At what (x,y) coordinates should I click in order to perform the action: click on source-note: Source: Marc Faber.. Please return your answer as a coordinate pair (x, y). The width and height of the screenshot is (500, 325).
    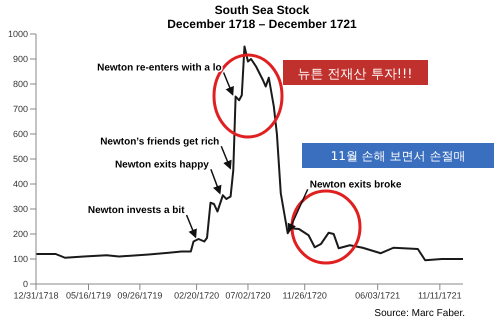
    Looking at the image, I should click on (419, 313).